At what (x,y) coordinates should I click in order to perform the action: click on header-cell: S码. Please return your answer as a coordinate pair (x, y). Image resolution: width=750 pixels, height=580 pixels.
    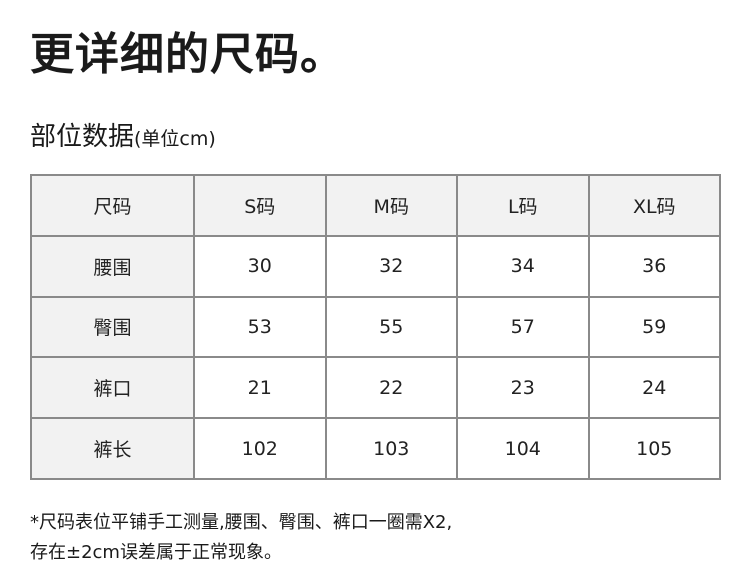
    Looking at the image, I should click on (260, 205).